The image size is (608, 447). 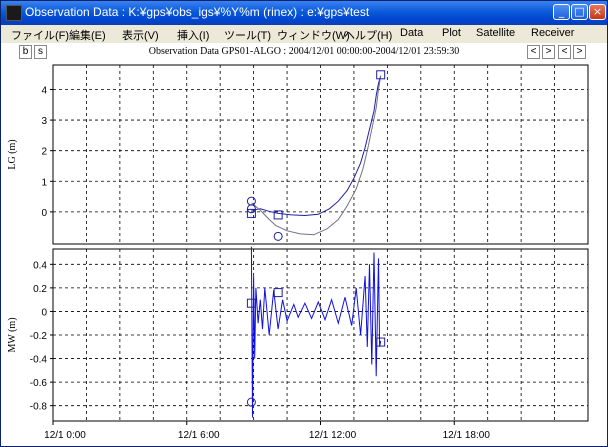 I want to click on y-tick-label: 2, so click(x=44, y=152).